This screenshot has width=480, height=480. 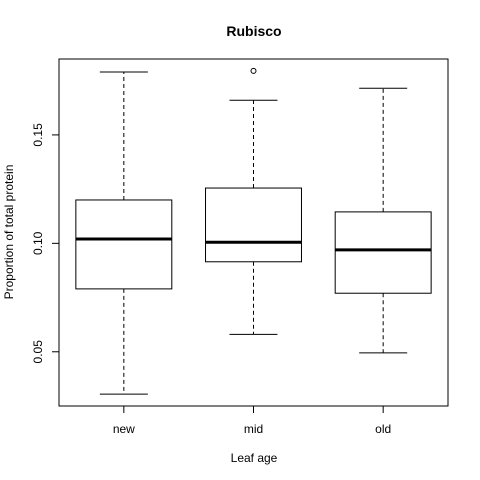 I want to click on box-new, so click(x=124, y=233).